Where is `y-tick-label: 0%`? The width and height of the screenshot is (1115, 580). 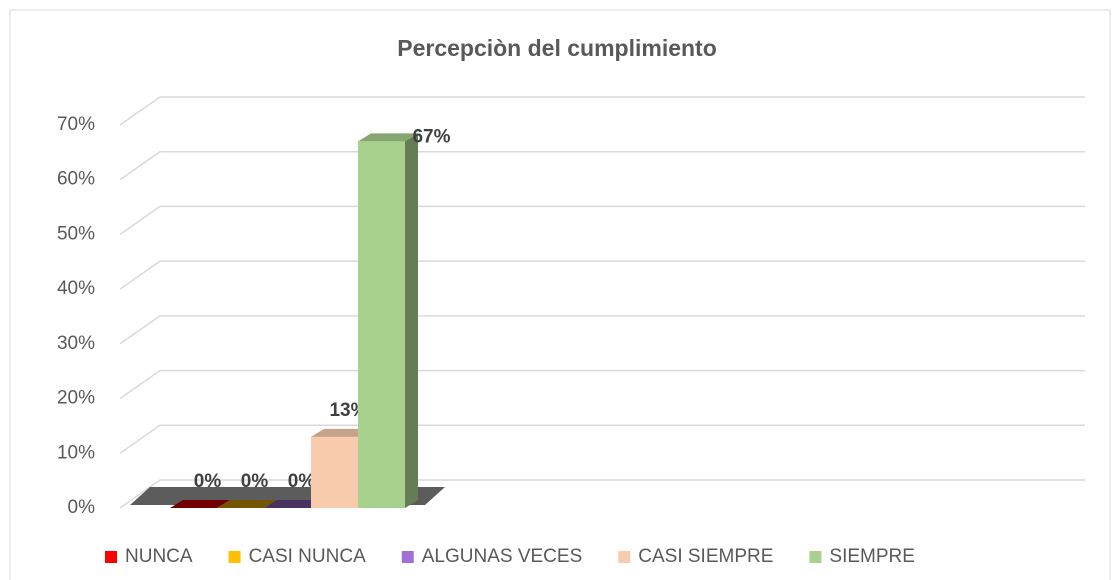 y-tick-label: 0% is located at coordinates (82, 507).